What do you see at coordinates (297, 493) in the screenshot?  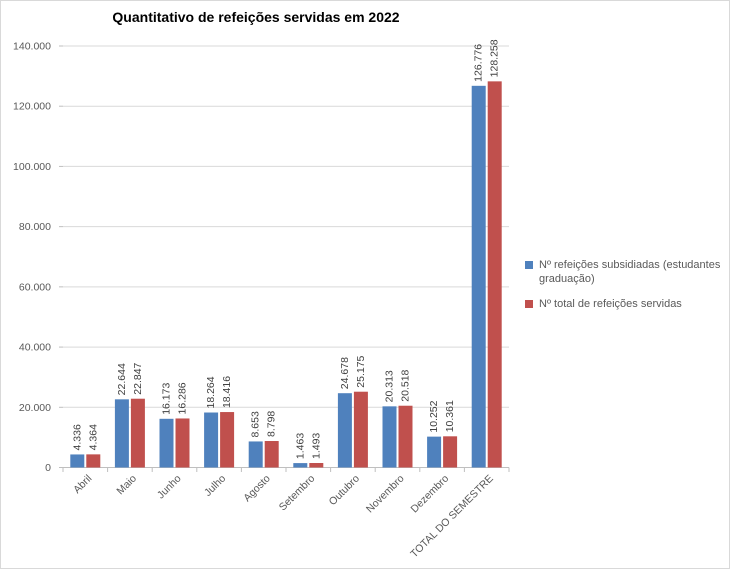 I see `x-axis-category-label: Setembro` at bounding box center [297, 493].